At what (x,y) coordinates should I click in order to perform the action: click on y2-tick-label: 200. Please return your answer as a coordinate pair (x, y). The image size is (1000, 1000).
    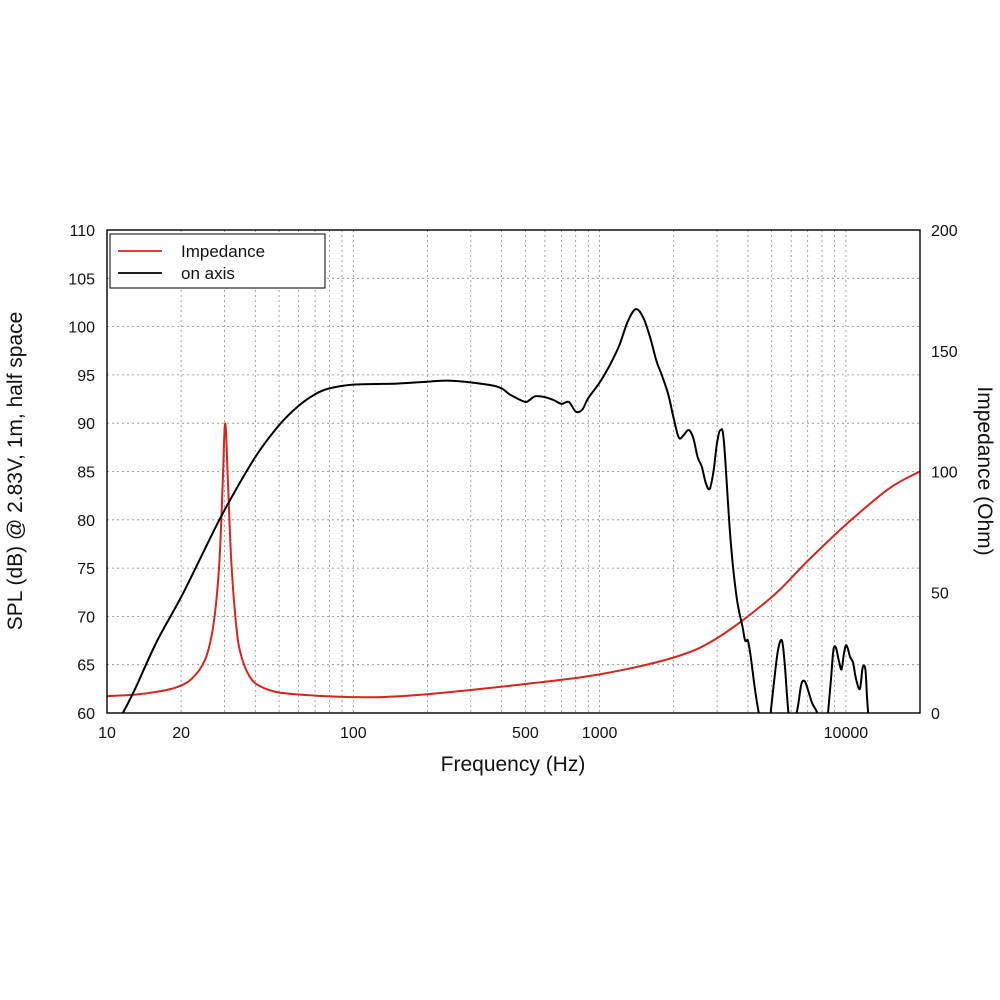
    Looking at the image, I should click on (944, 231).